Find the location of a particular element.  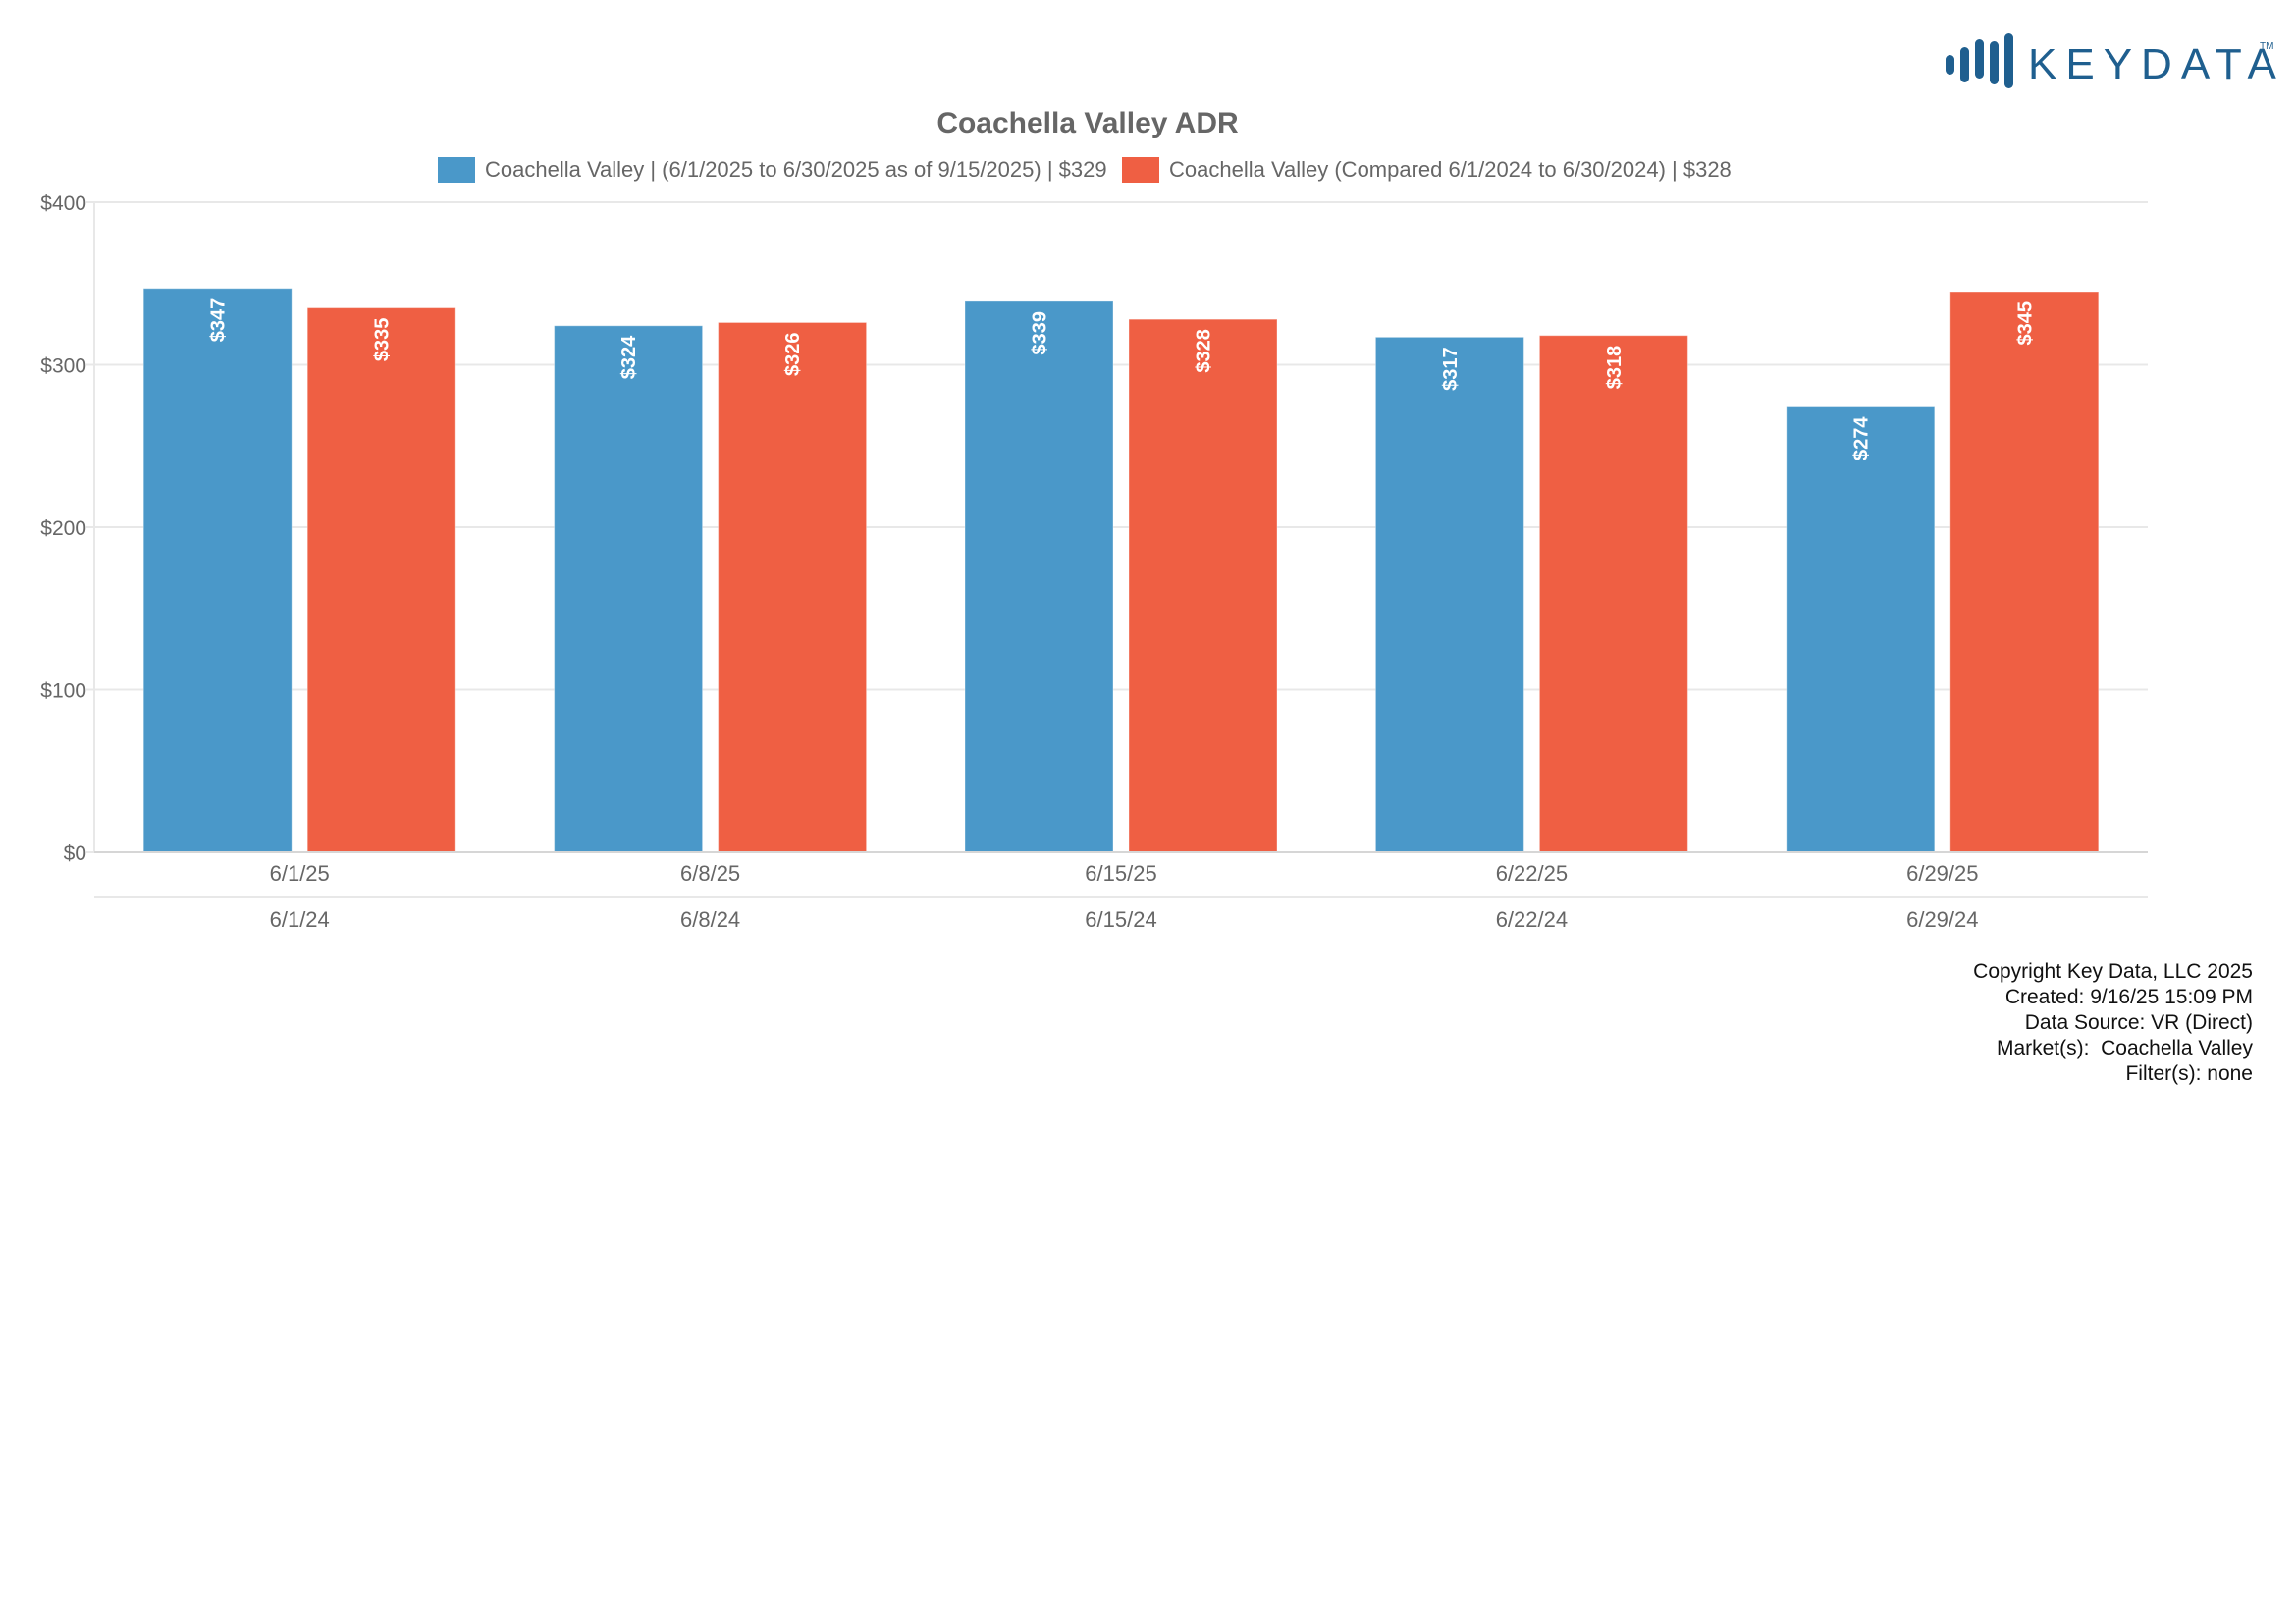

legend-swatch-compare is located at coordinates (1140, 170).